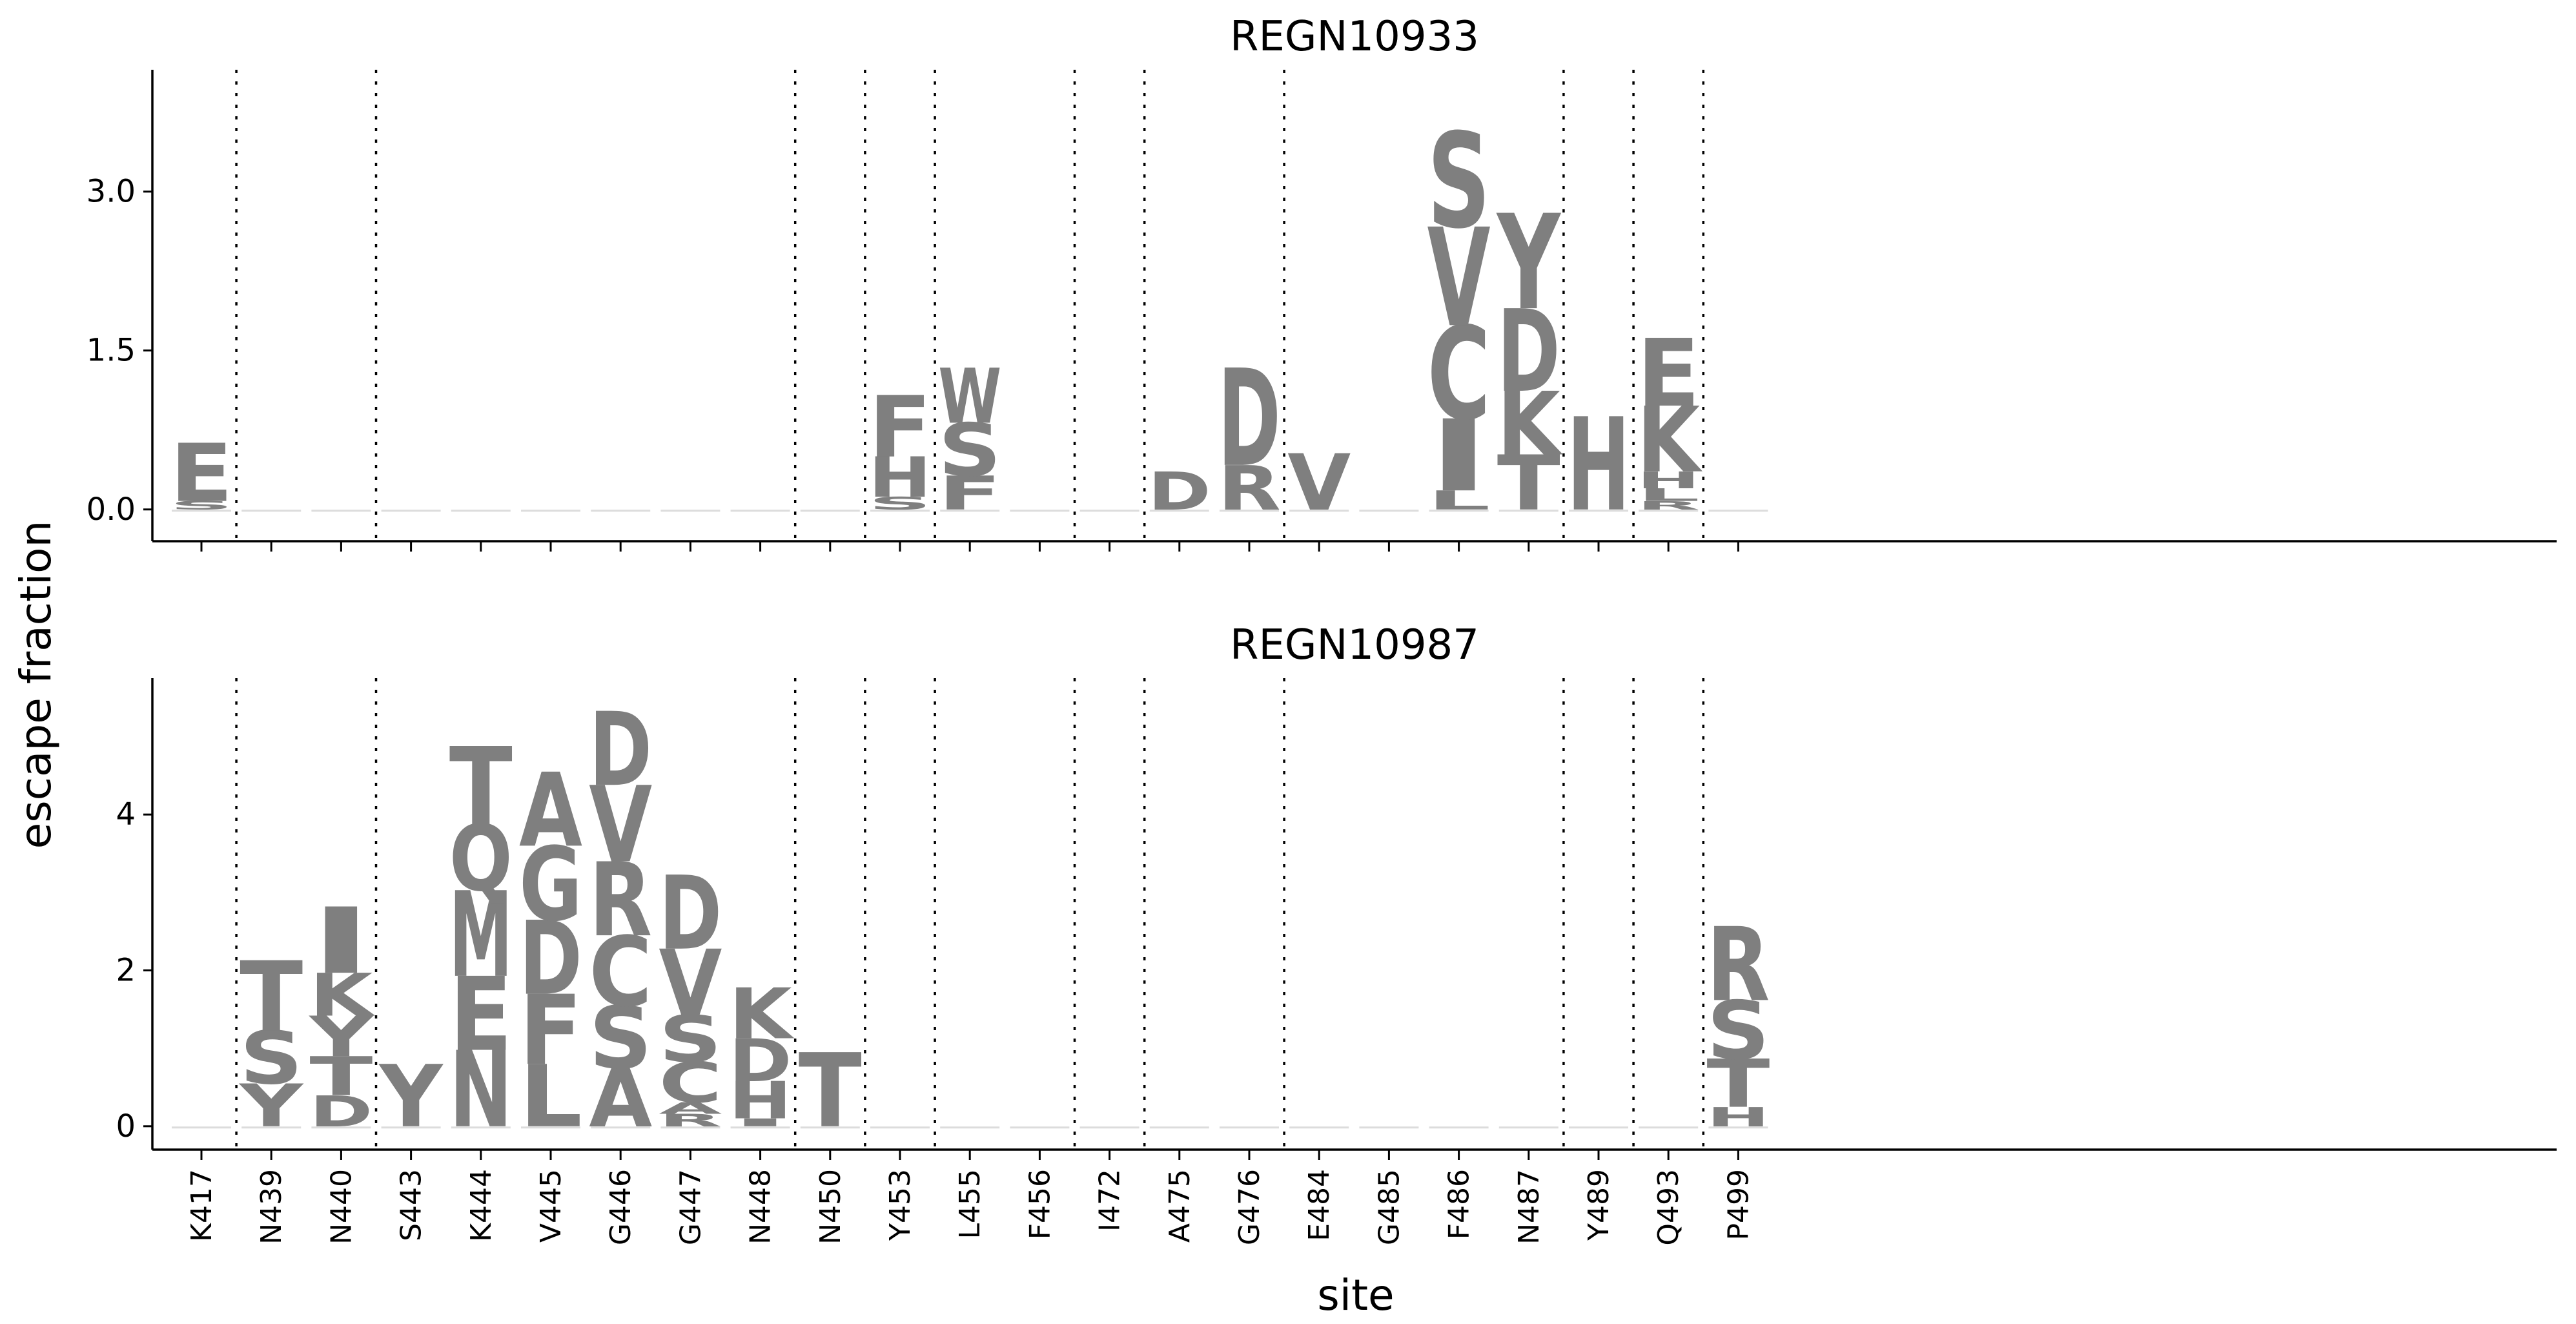 The height and width of the screenshot is (1324, 2576). What do you see at coordinates (1460, 1204) in the screenshot?
I see `site-label-F486: F486` at bounding box center [1460, 1204].